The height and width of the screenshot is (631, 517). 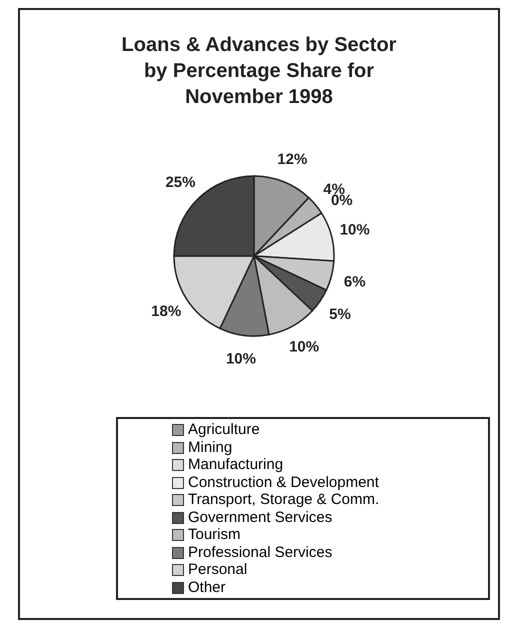 What do you see at coordinates (224, 429) in the screenshot?
I see `legend-label: Agriculture` at bounding box center [224, 429].